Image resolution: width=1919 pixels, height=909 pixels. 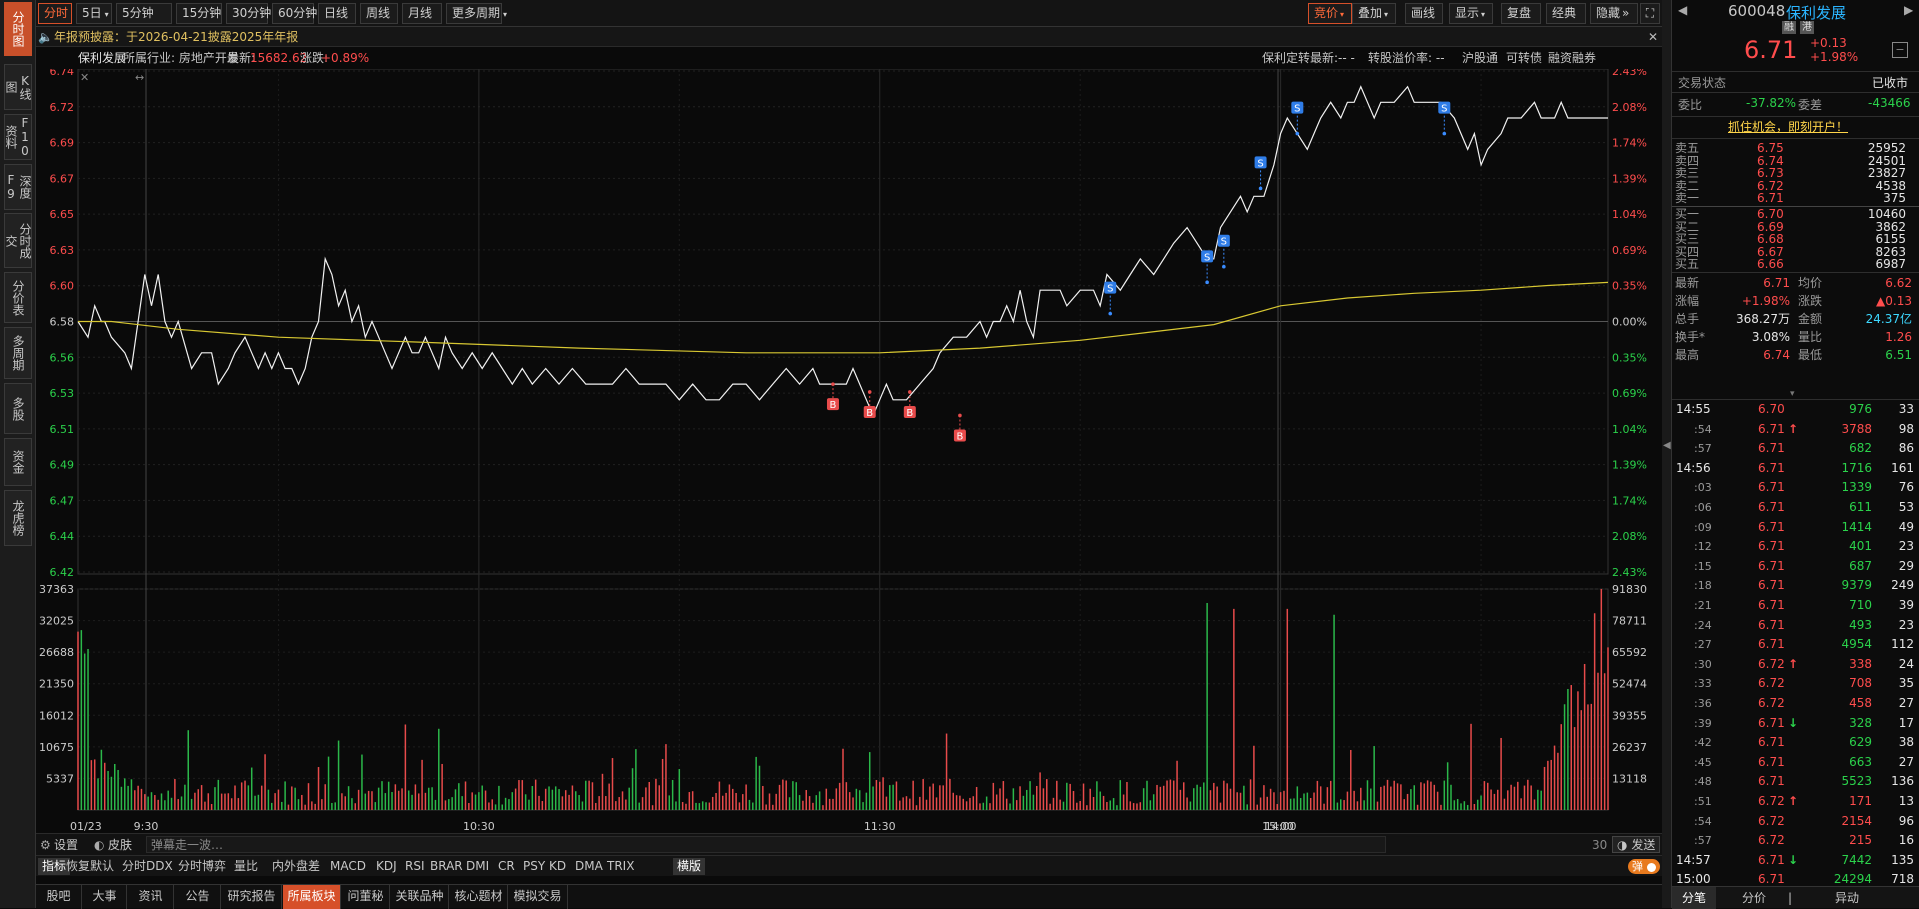 I want to click on trade-row: :48 6.71 5523 136, so click(x=1795, y=782).